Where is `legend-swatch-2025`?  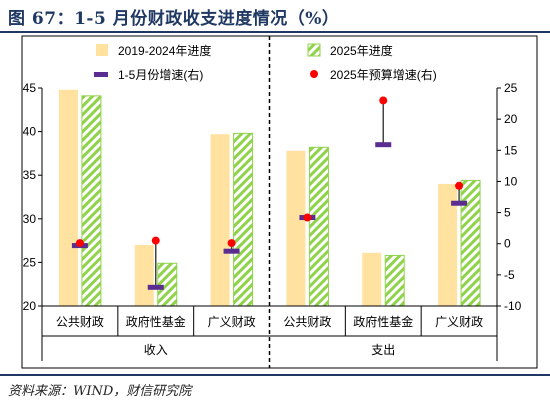
legend-swatch-2025 is located at coordinates (314, 50).